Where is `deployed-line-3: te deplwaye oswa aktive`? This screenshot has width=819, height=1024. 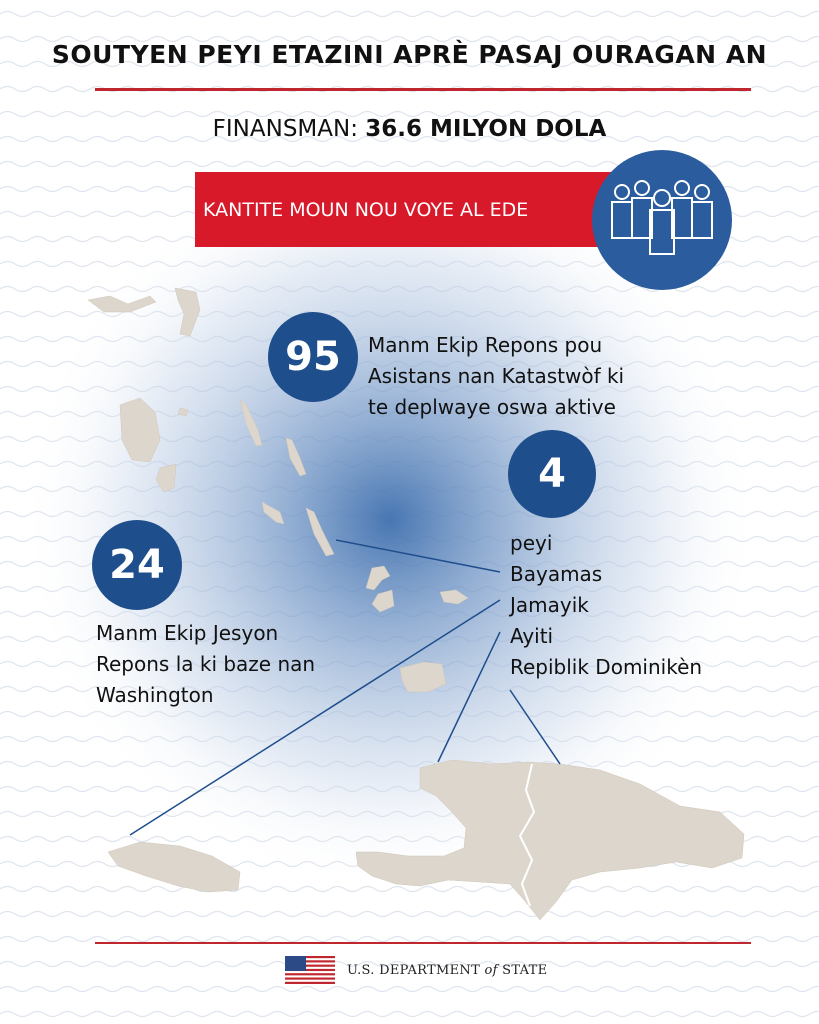 deployed-line-3: te deplwaye oswa aktive is located at coordinates (492, 407).